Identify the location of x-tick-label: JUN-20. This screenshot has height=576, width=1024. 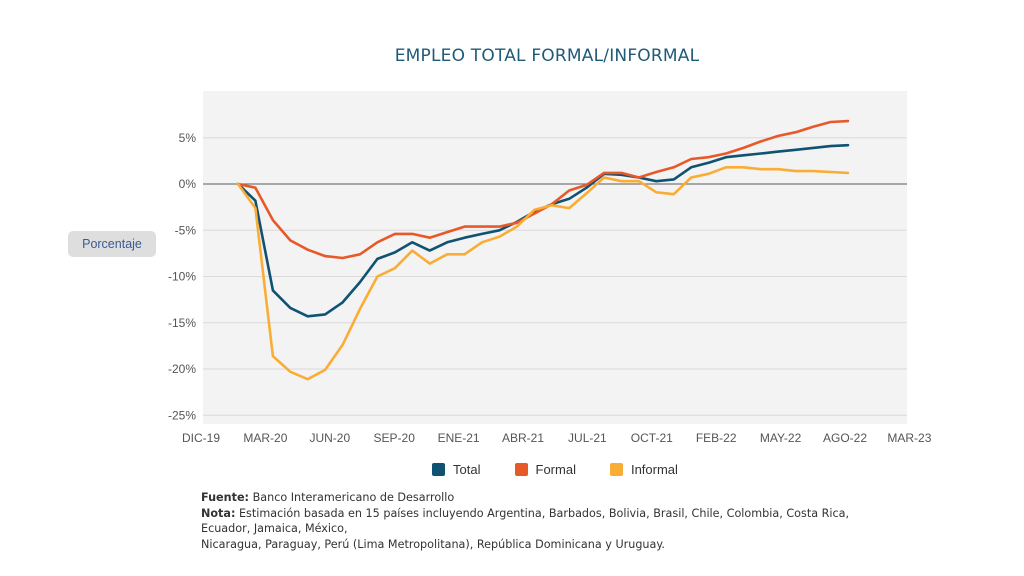
(329, 438).